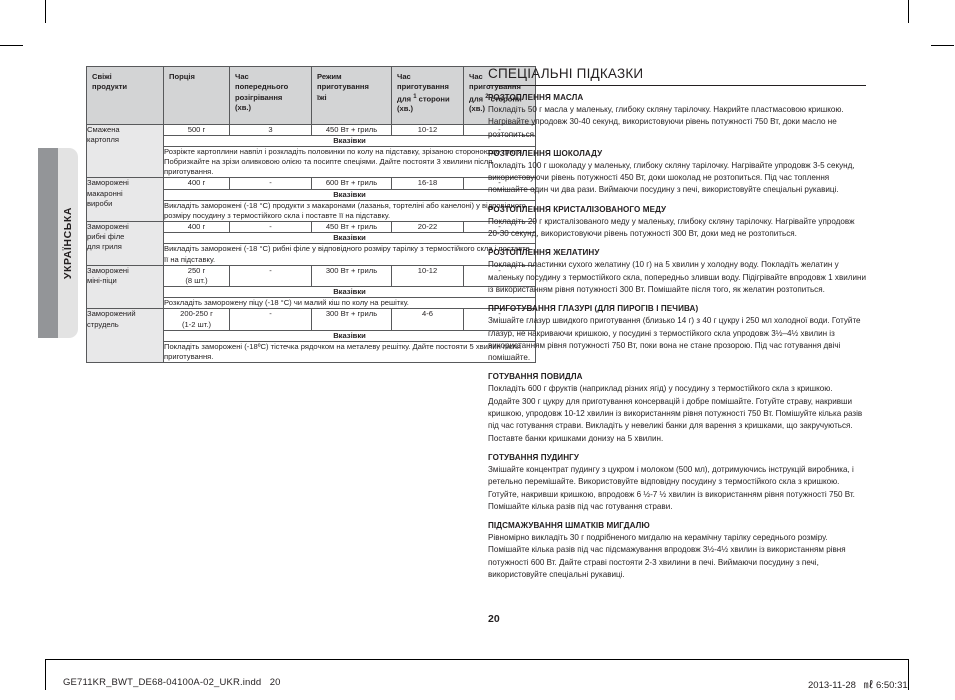 This screenshot has width=955, height=700. What do you see at coordinates (545, 153) in the screenshot?
I see `tip-heading: РОЗТОПЛЕННЯ ШОКОЛАДУ` at bounding box center [545, 153].